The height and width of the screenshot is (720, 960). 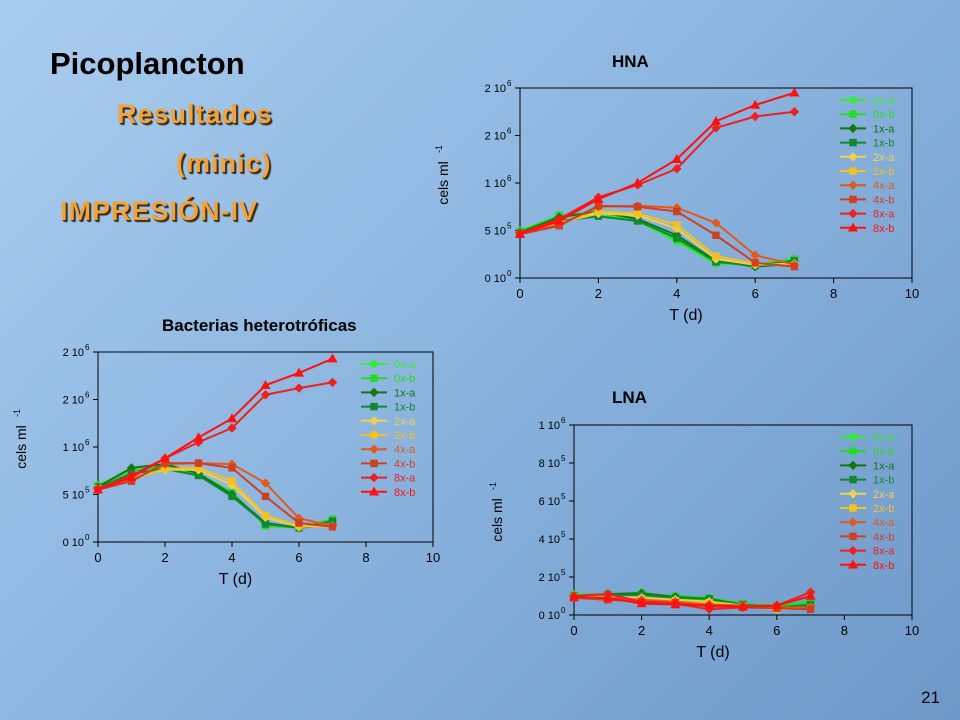 What do you see at coordinates (676, 293) in the screenshot?
I see `x-tick-label: 4` at bounding box center [676, 293].